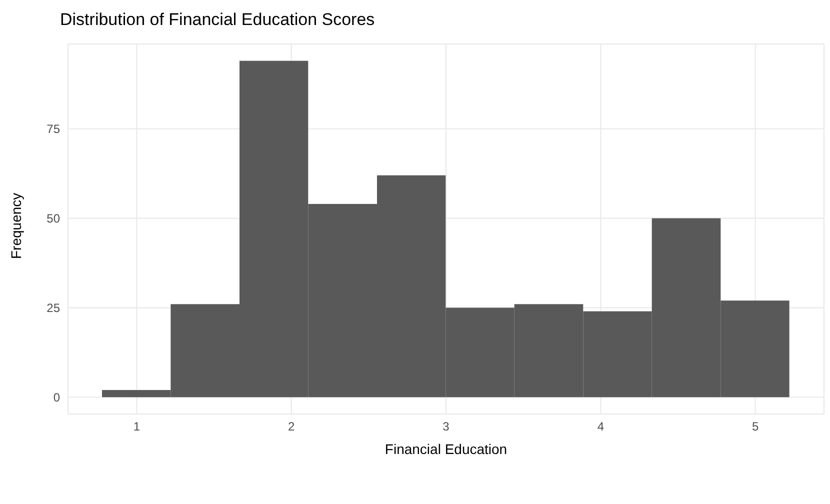 The image size is (830, 504). Describe the element at coordinates (16, 225) in the screenshot. I see `y-axis-title: Frequency` at that location.